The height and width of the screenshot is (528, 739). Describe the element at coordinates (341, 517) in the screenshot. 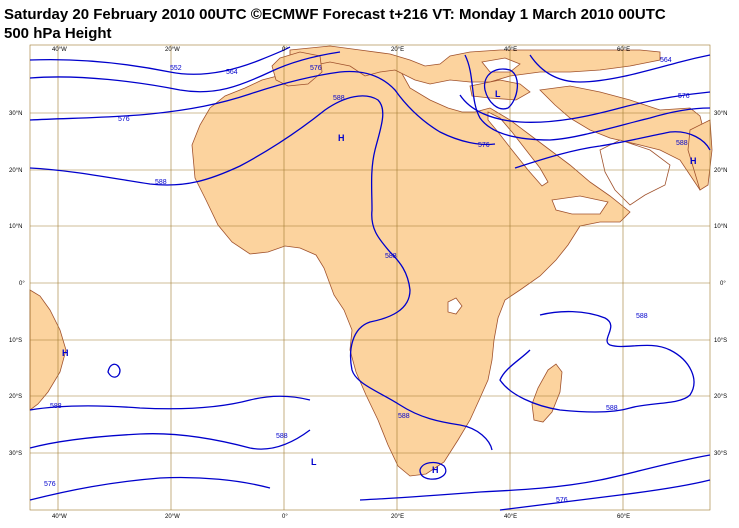

I see `lon-labels-bottom: 40°W 20°W 0° 20°E 40°E 60°E` at that location.